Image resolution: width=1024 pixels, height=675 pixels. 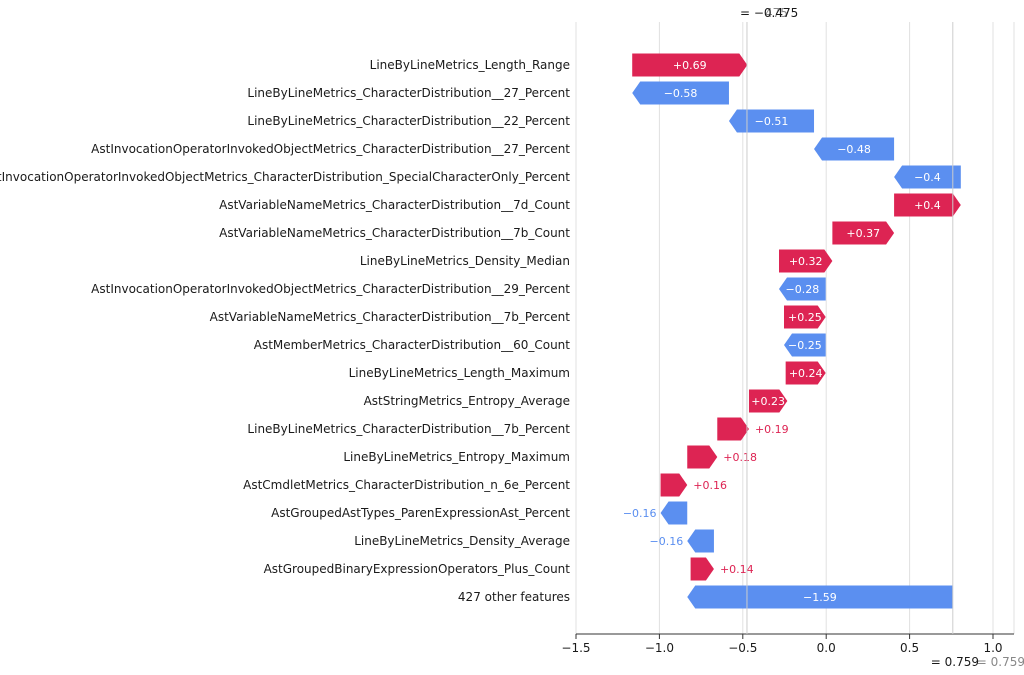 What do you see at coordinates (470, 65) in the screenshot?
I see `feature-label: LineByLineMetrics_Length_Range` at bounding box center [470, 65].